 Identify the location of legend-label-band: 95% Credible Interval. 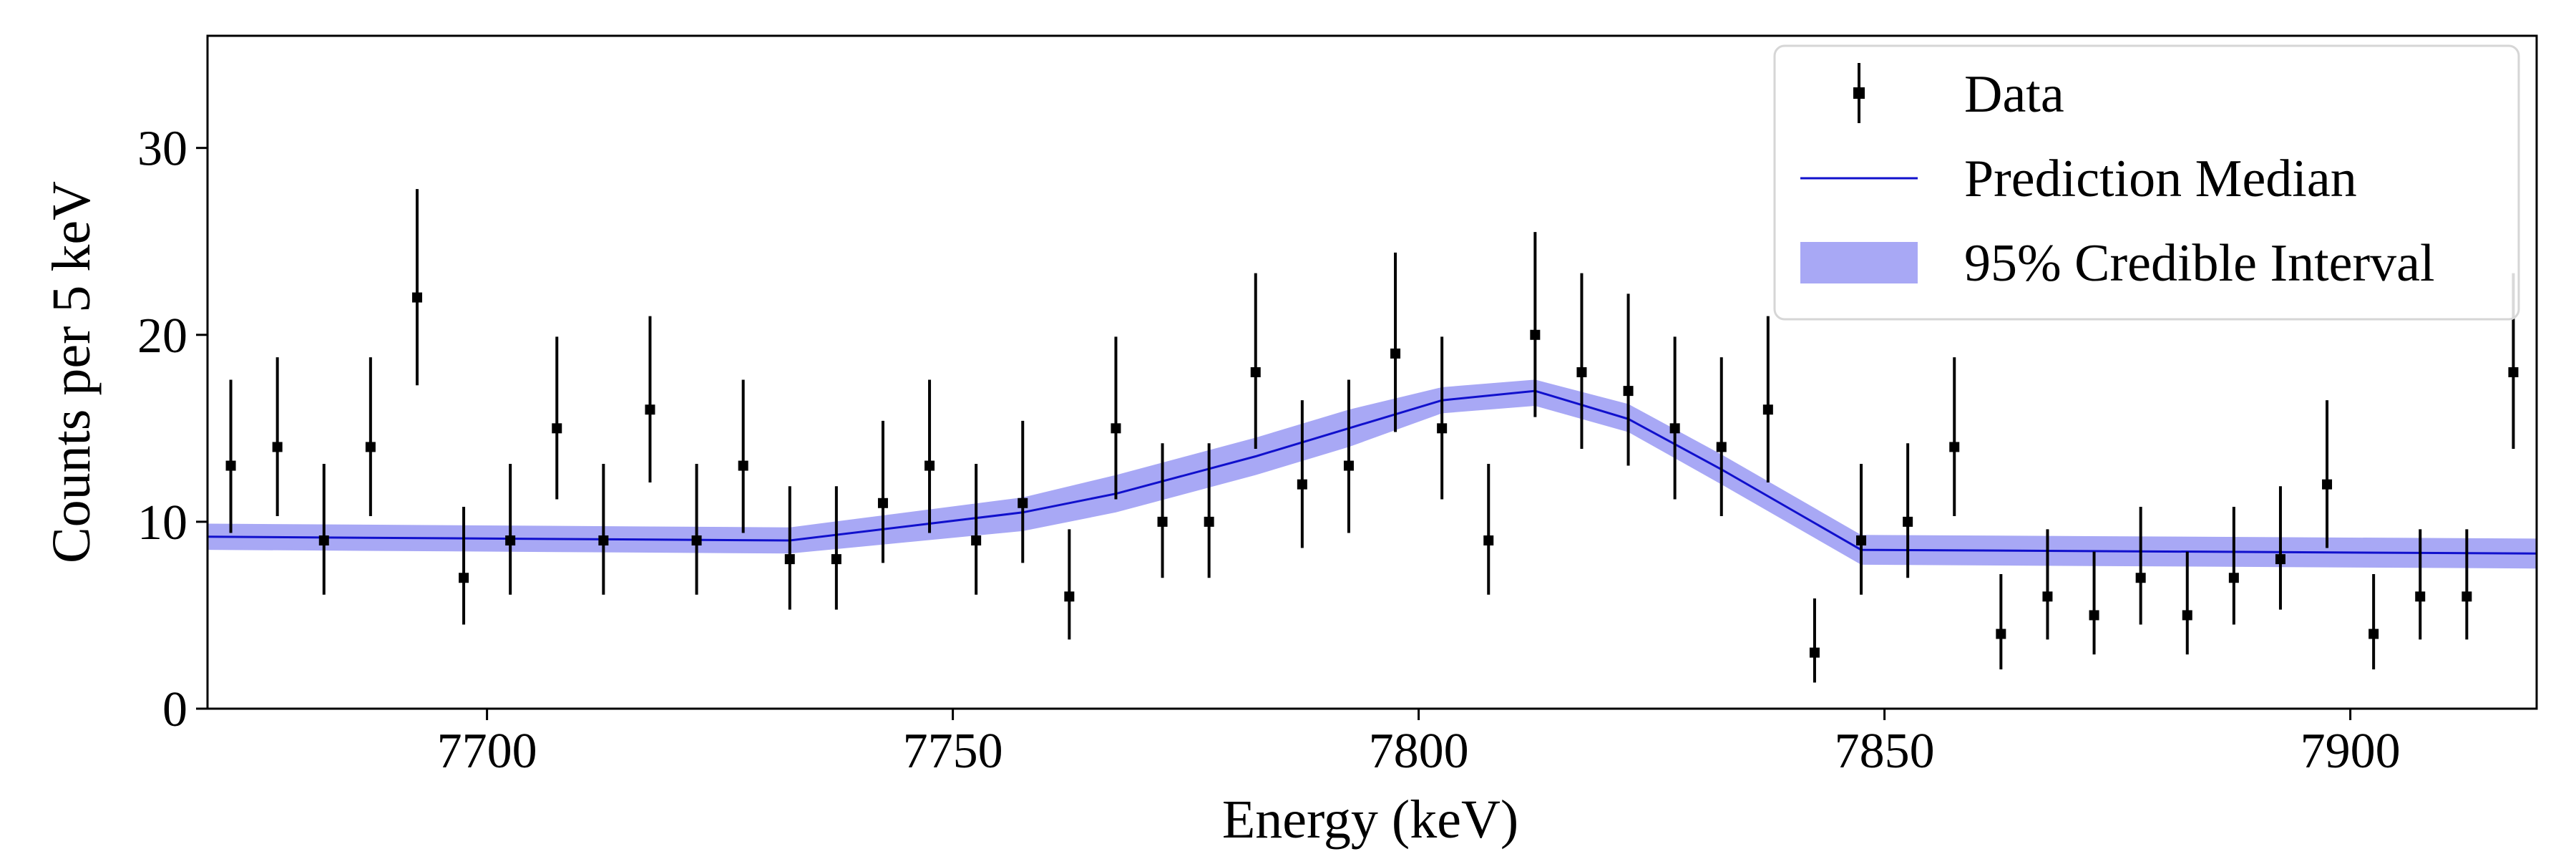
(2199, 263).